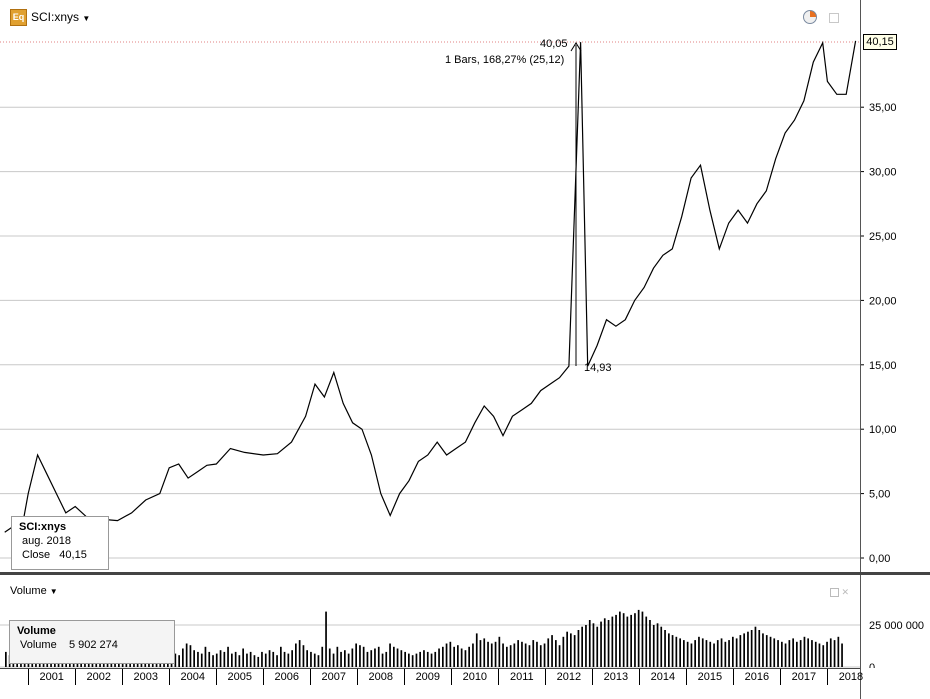 The height and width of the screenshot is (699, 930). What do you see at coordinates (504, 60) in the screenshot?
I see `measure-label: 1 Bars, 168,27% (25,12)` at bounding box center [504, 60].